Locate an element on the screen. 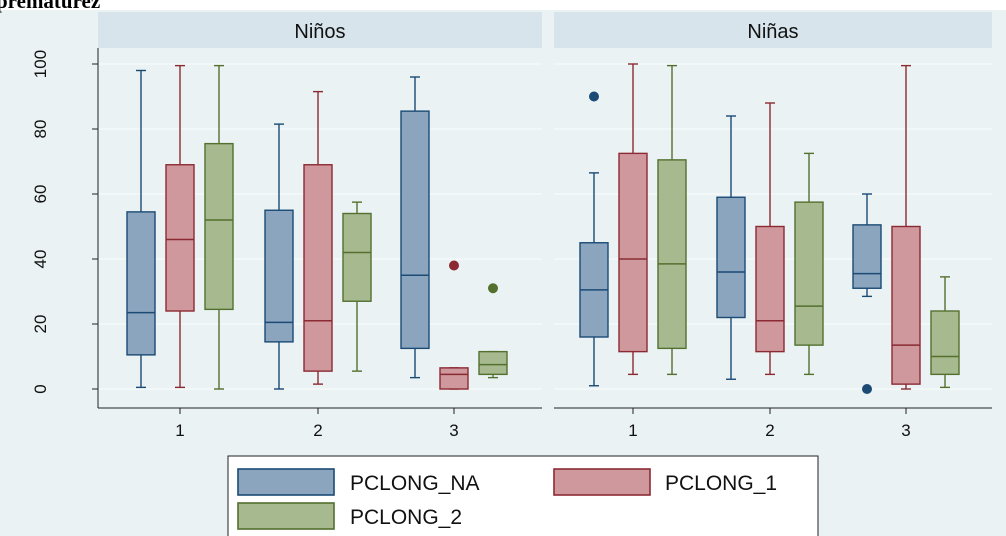 The image size is (1006, 536). legend-label: PCLONG_2 is located at coordinates (406, 517).